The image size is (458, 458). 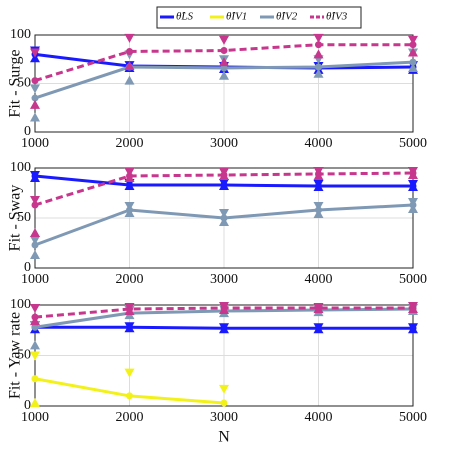 What do you see at coordinates (15, 355) in the screenshot?
I see `y-axis-label: Fit - Yaw rate` at bounding box center [15, 355].